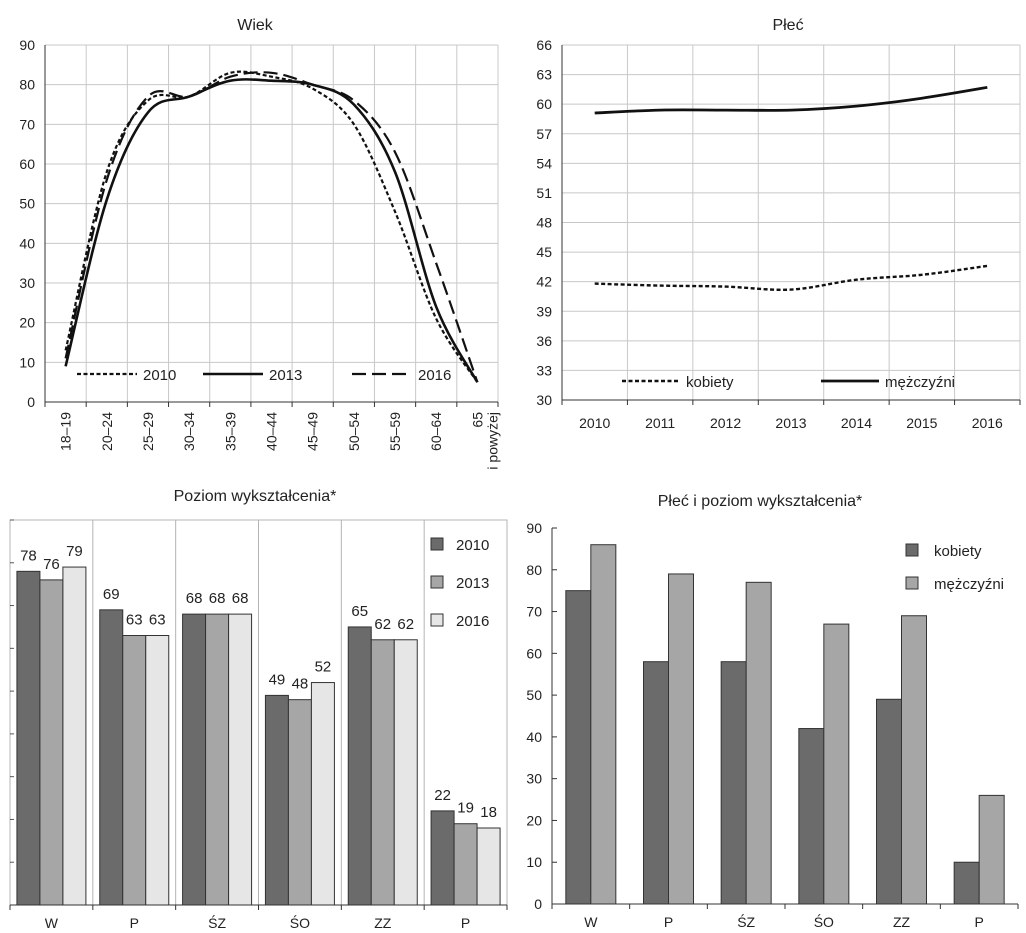 This screenshot has height=933, width=1026. I want to click on y-tick-label: 54, so click(544, 163).